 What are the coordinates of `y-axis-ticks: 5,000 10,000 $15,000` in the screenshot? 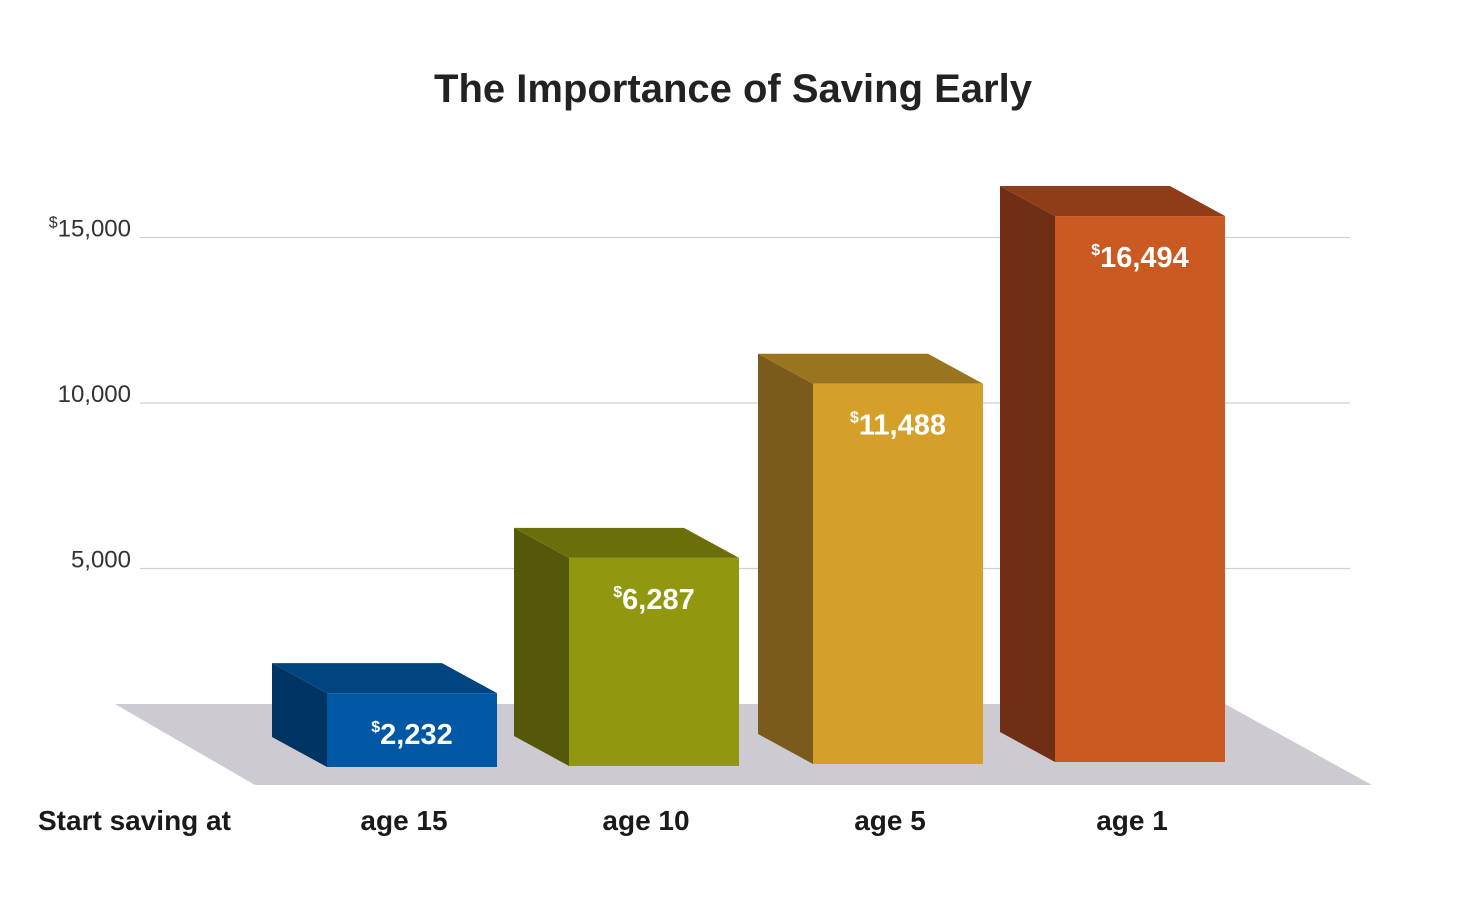 It's located at (90, 394).